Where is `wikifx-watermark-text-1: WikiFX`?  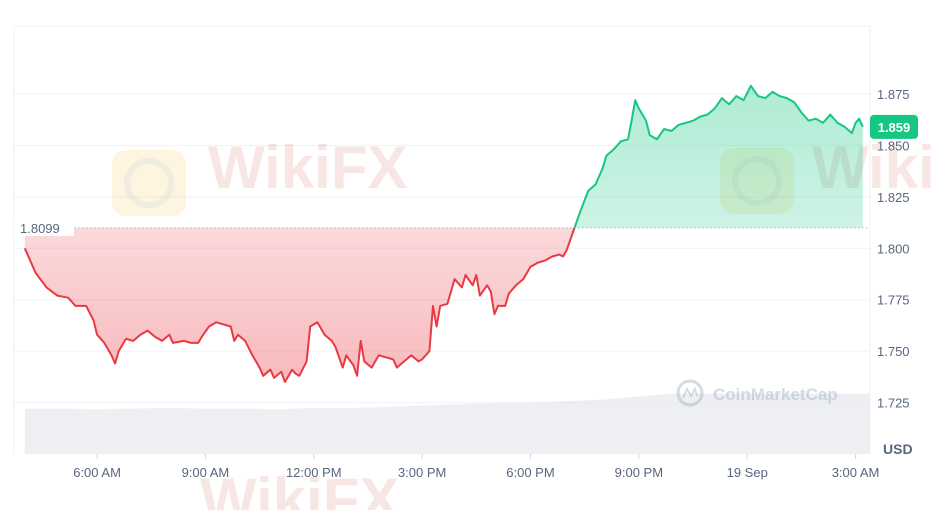
wikifx-watermark-text-1: WikiFX is located at coordinates (307, 167).